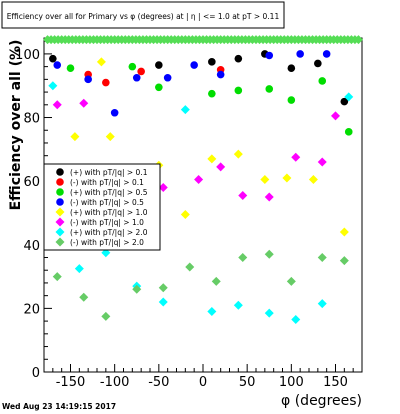 The image size is (400, 414). Describe the element at coordinates (71, 382) in the screenshot. I see `x-tick-label: -150` at that location.